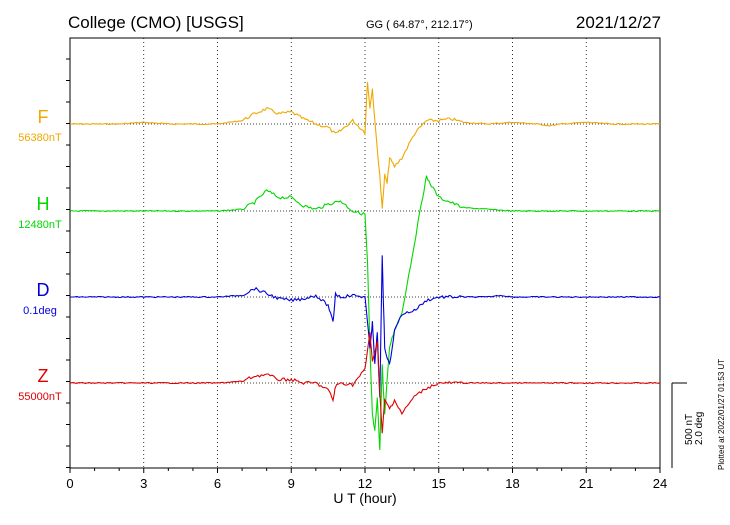  Describe the element at coordinates (364, 498) in the screenshot. I see `x-axis-label: U T (hour)` at that location.